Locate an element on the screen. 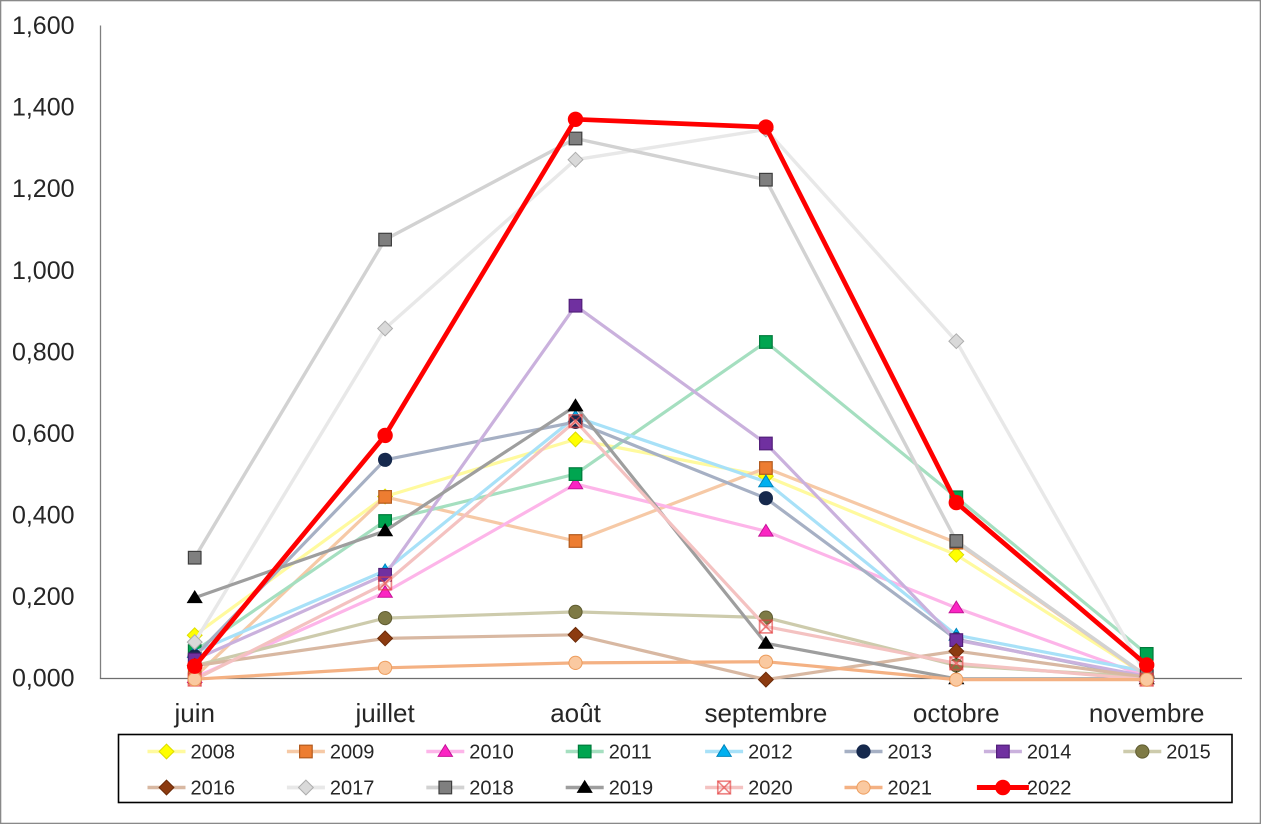 This screenshot has height=829, width=1261. svg-text: 2010 is located at coordinates (491, 753).